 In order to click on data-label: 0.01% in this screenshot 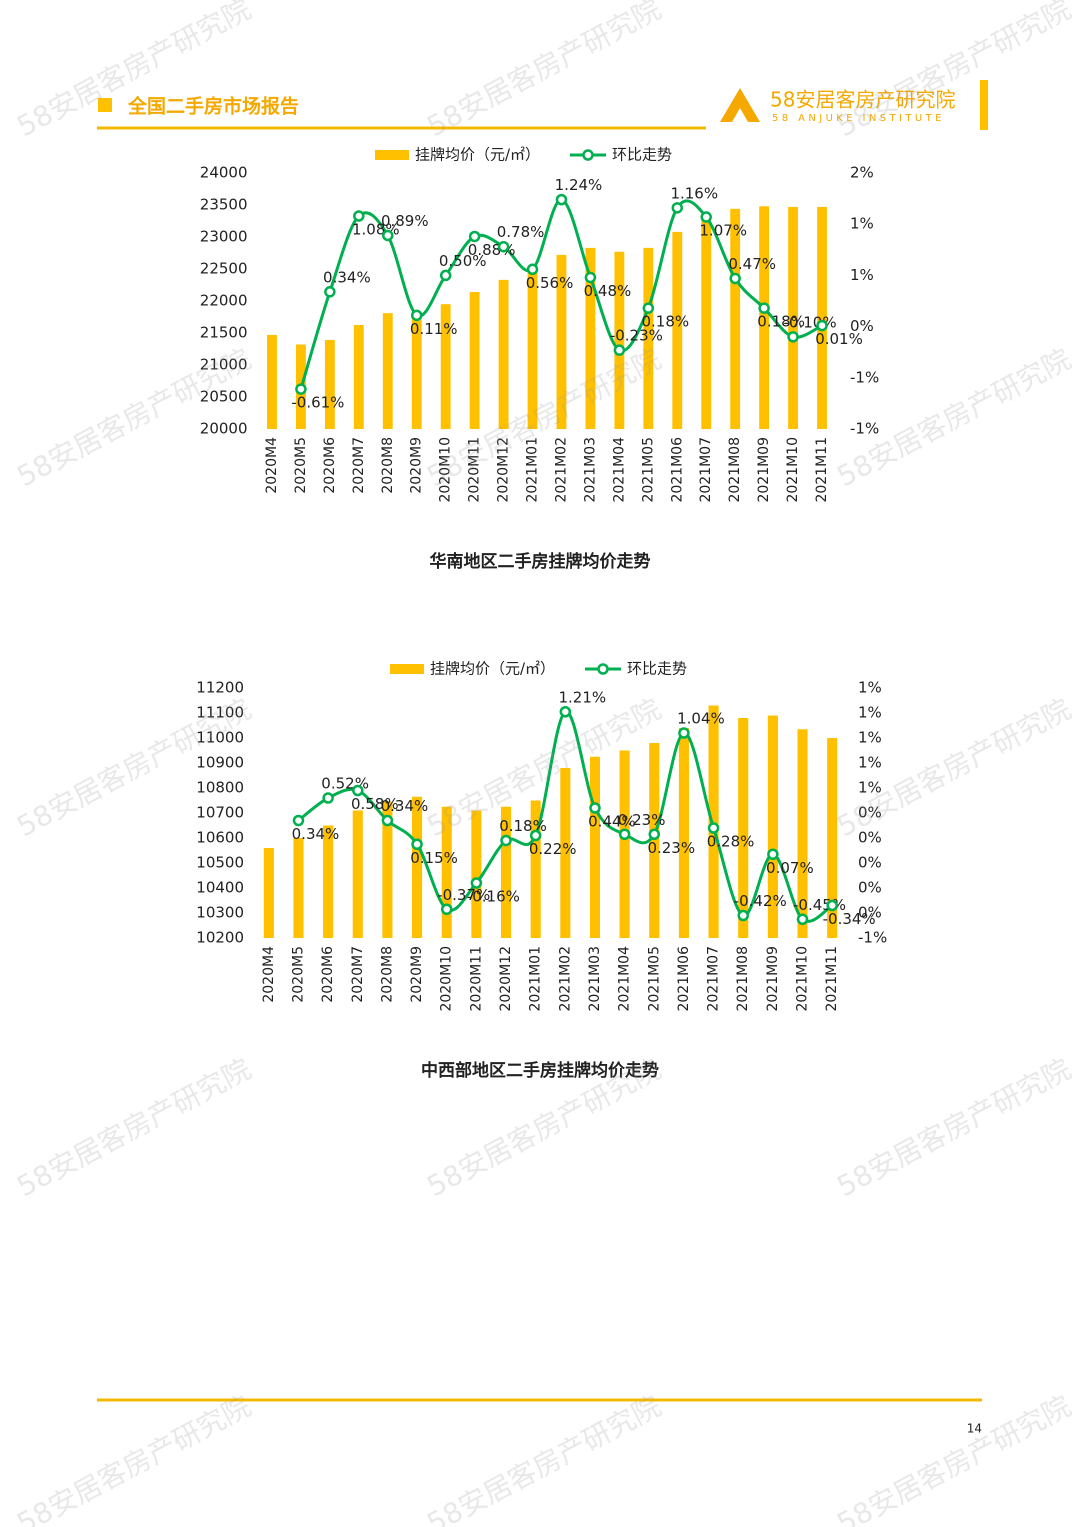, I will do `click(839, 339)`.